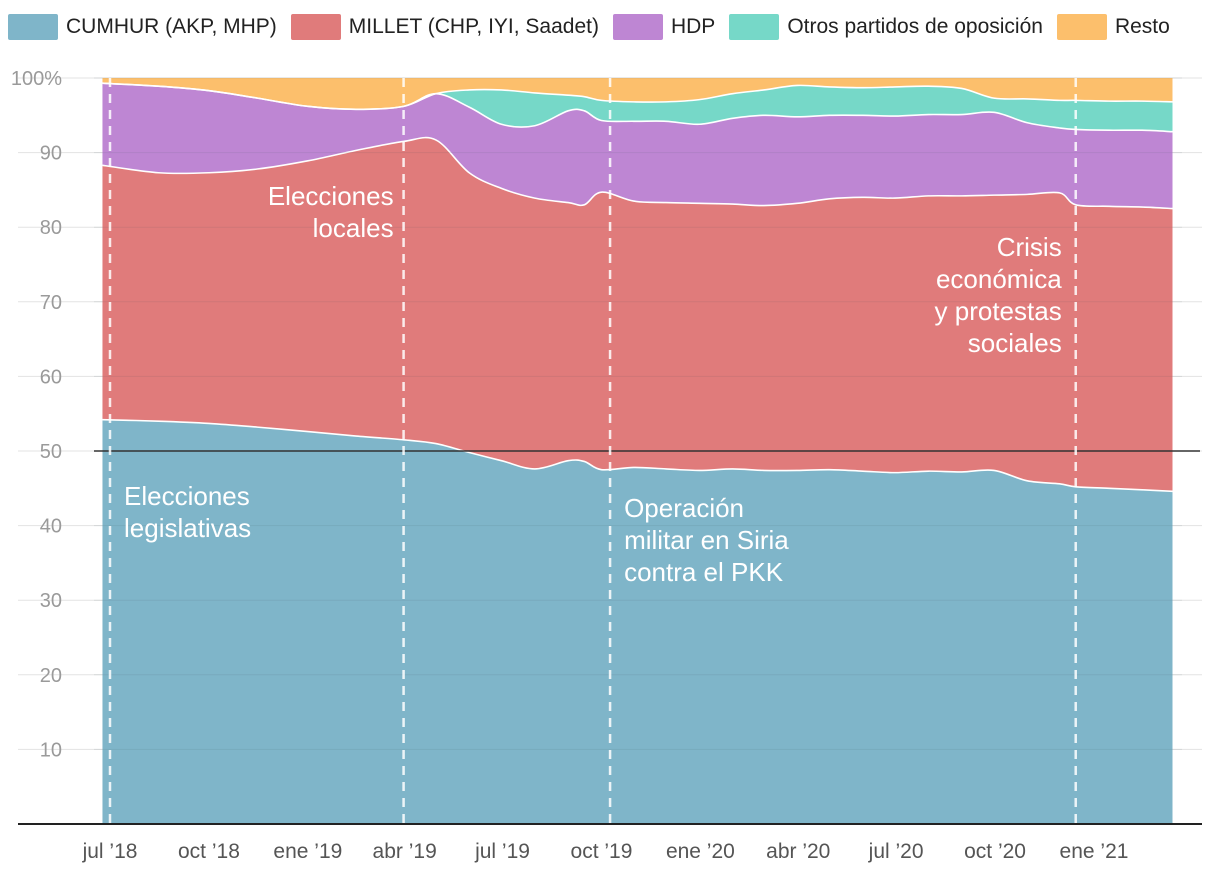 Image resolution: width=1212 pixels, height=879 pixels. Describe the element at coordinates (1081, 27) in the screenshot. I see `legend-swatch-resto` at that location.